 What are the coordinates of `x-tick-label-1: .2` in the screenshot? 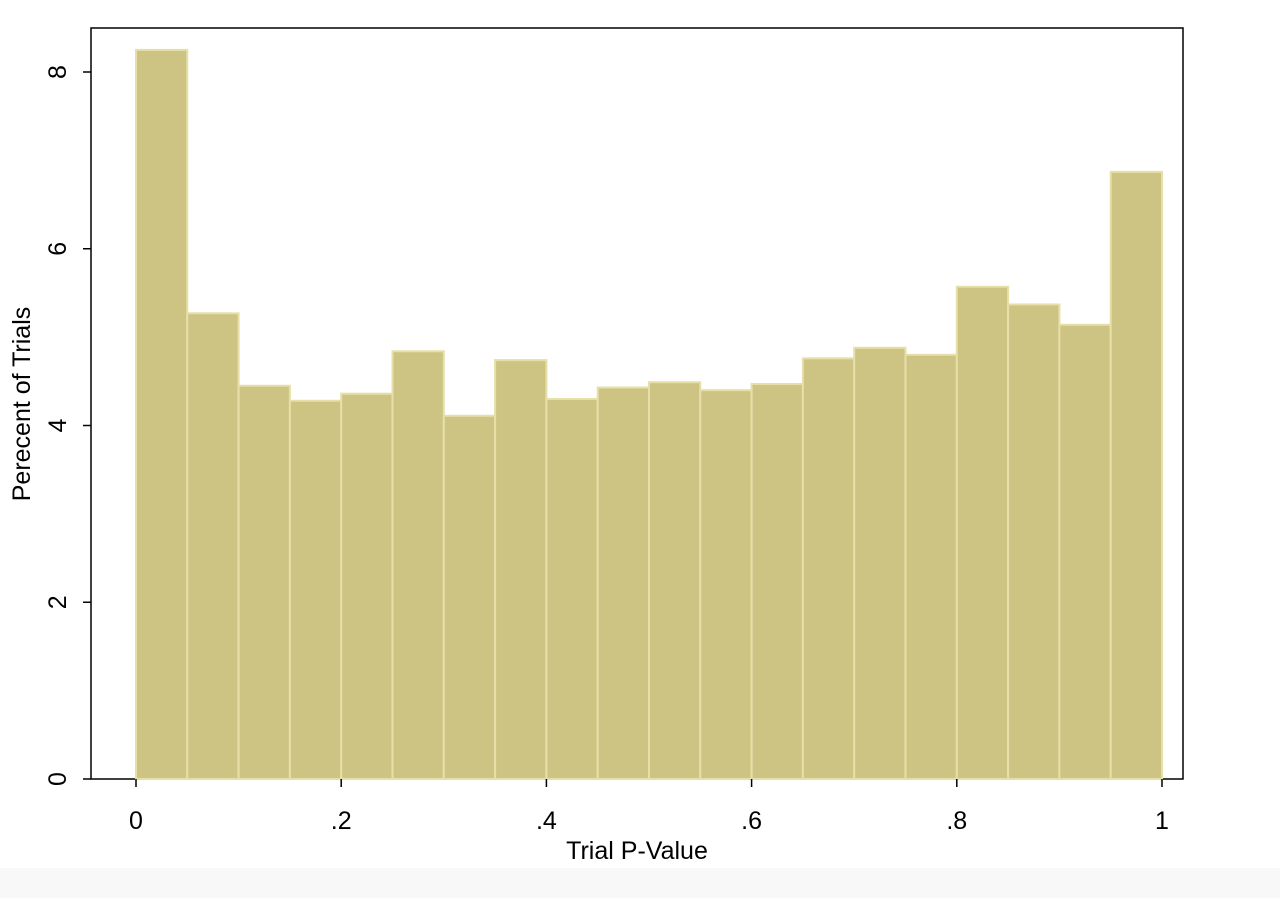 It's located at (341, 821).